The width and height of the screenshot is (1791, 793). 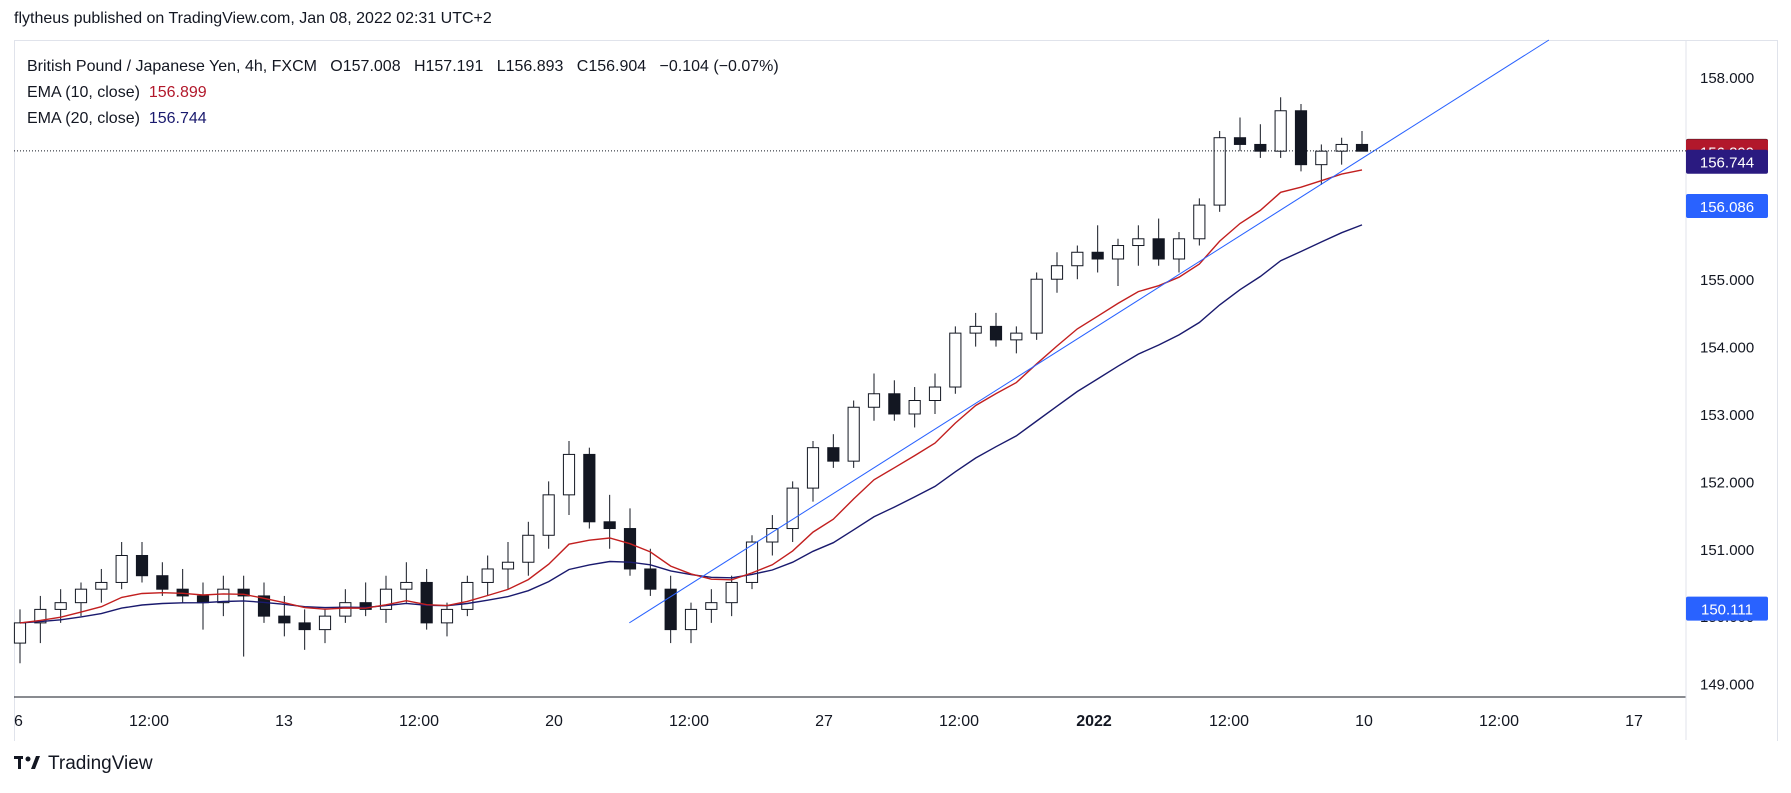 I want to click on footer: TradingView, so click(x=83, y=764).